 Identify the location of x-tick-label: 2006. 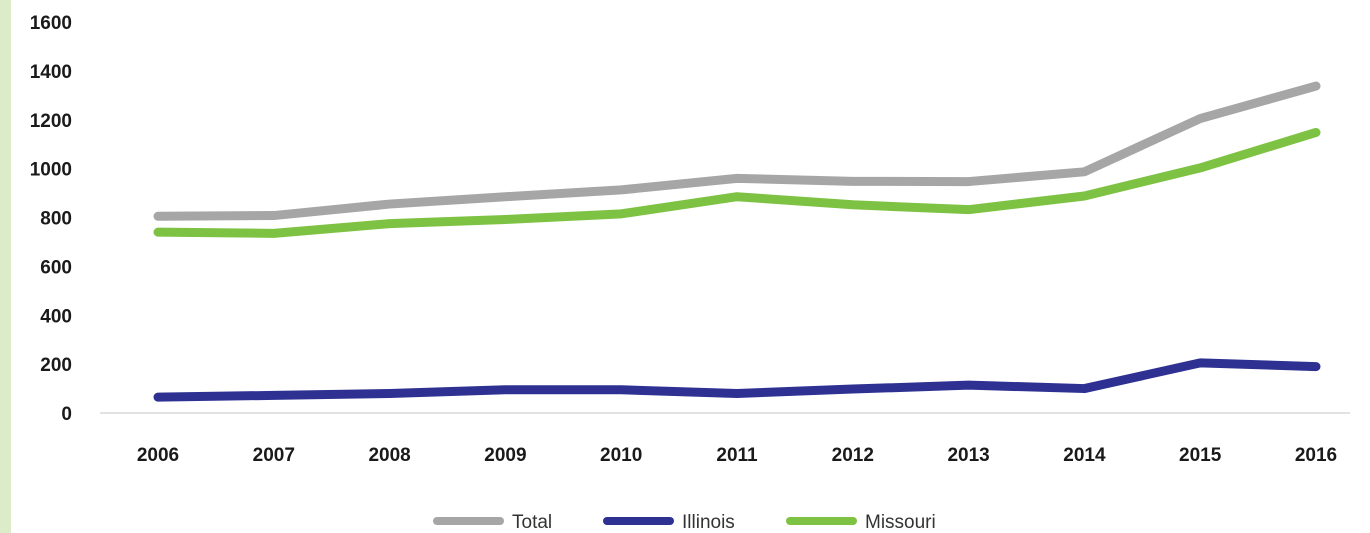
(158, 455).